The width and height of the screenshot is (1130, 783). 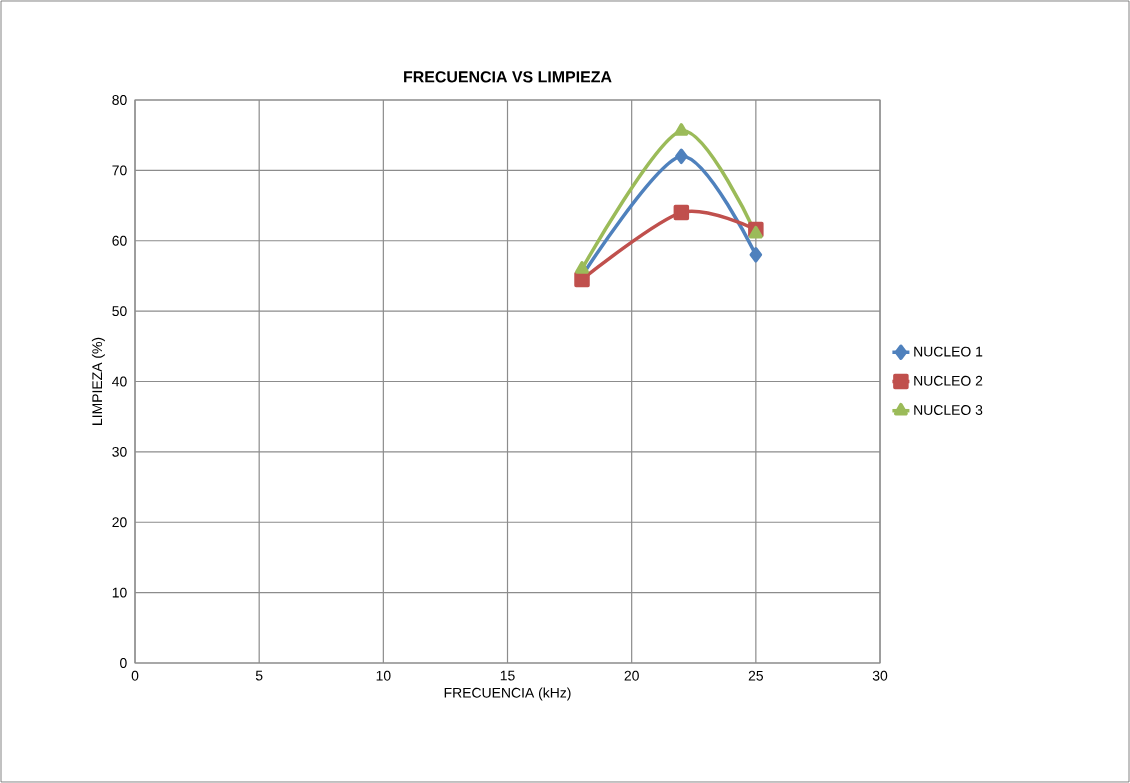 What do you see at coordinates (119, 451) in the screenshot?
I see `y-tick-label: 30` at bounding box center [119, 451].